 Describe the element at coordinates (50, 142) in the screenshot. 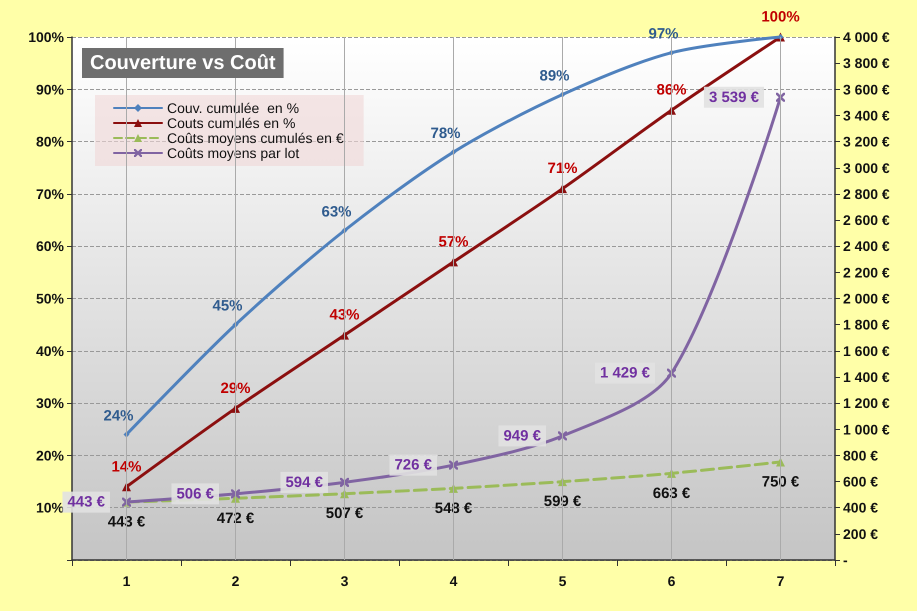

I see `y-tick-label: 80%` at that location.